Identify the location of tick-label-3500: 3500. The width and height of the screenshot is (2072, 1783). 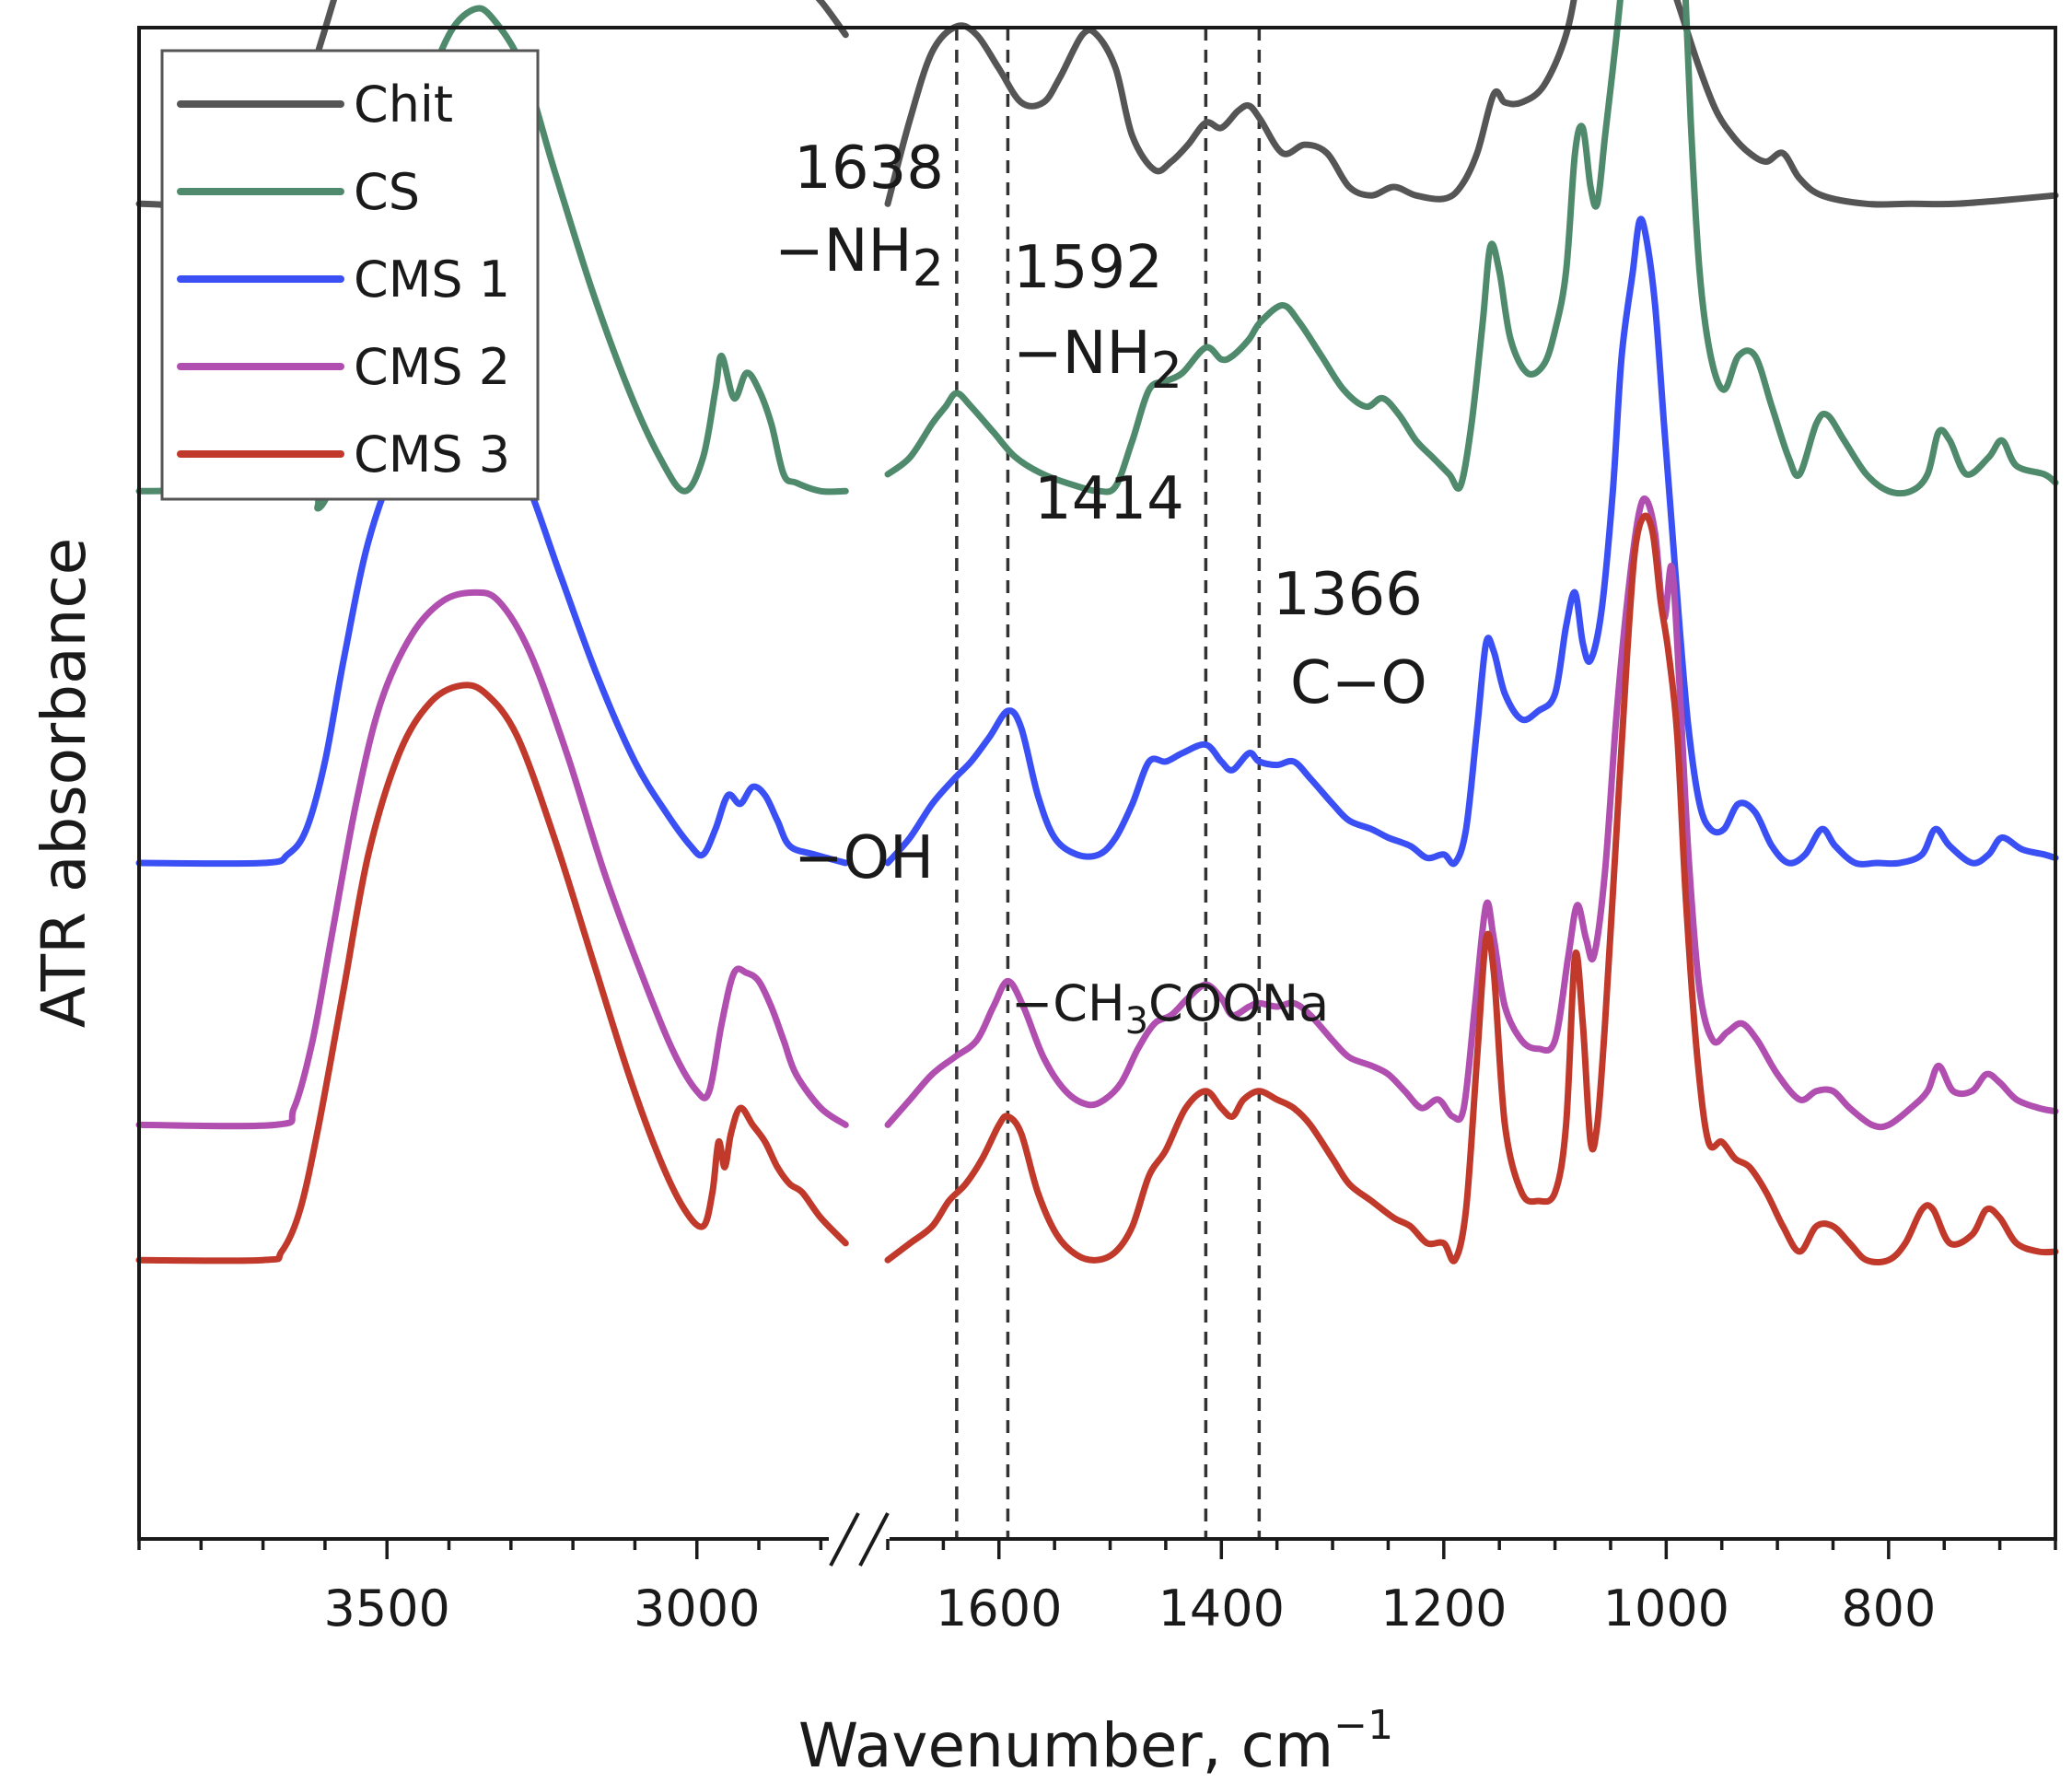
(386, 1608).